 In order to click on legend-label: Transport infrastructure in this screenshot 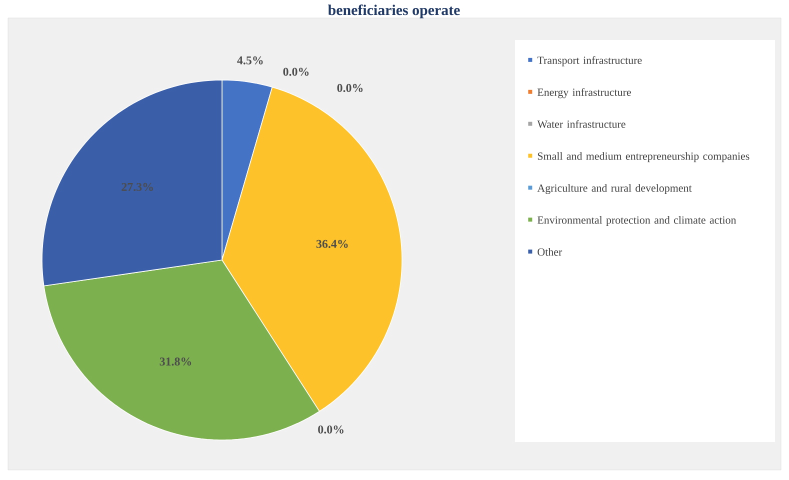, I will do `click(589, 61)`.